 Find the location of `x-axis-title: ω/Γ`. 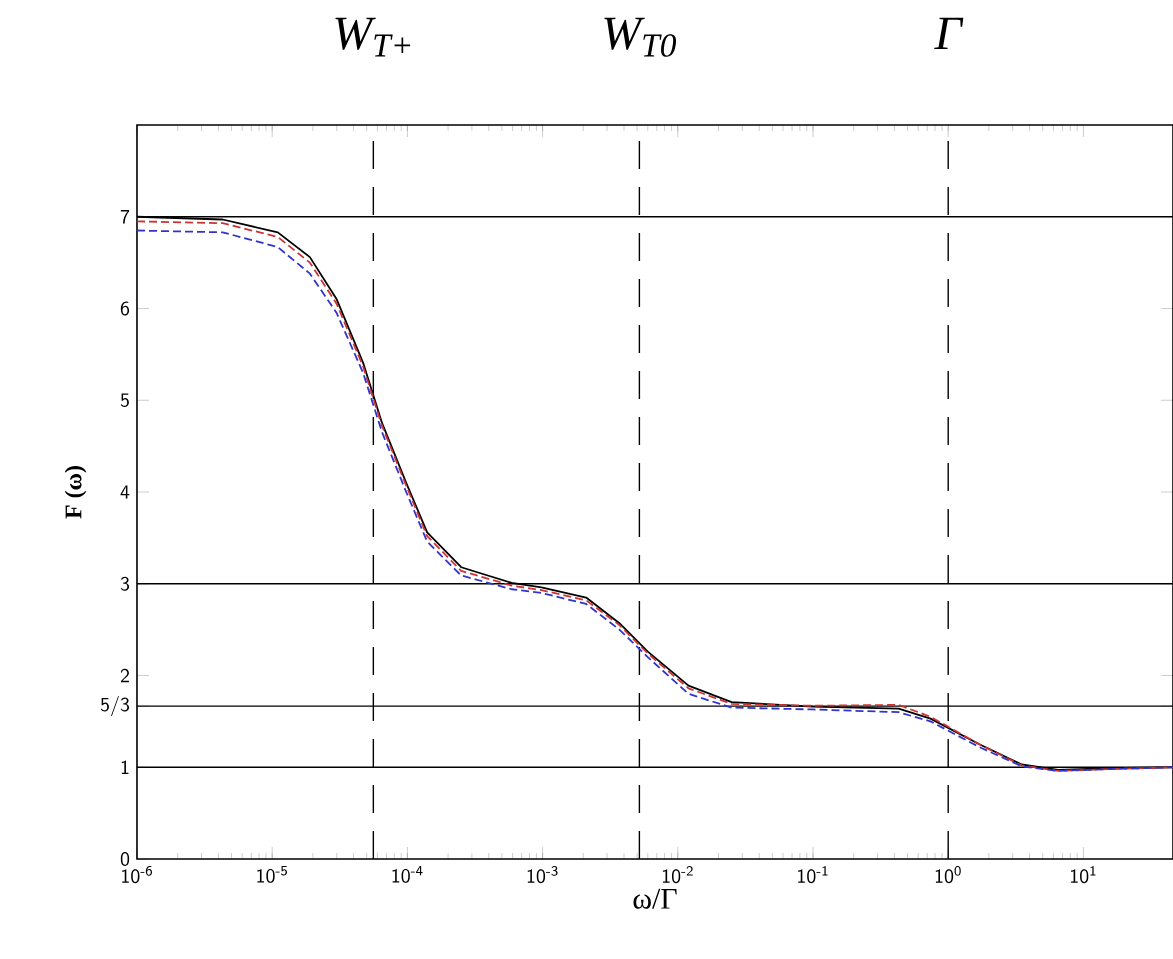

x-axis-title: ω/Γ is located at coordinates (655, 898).